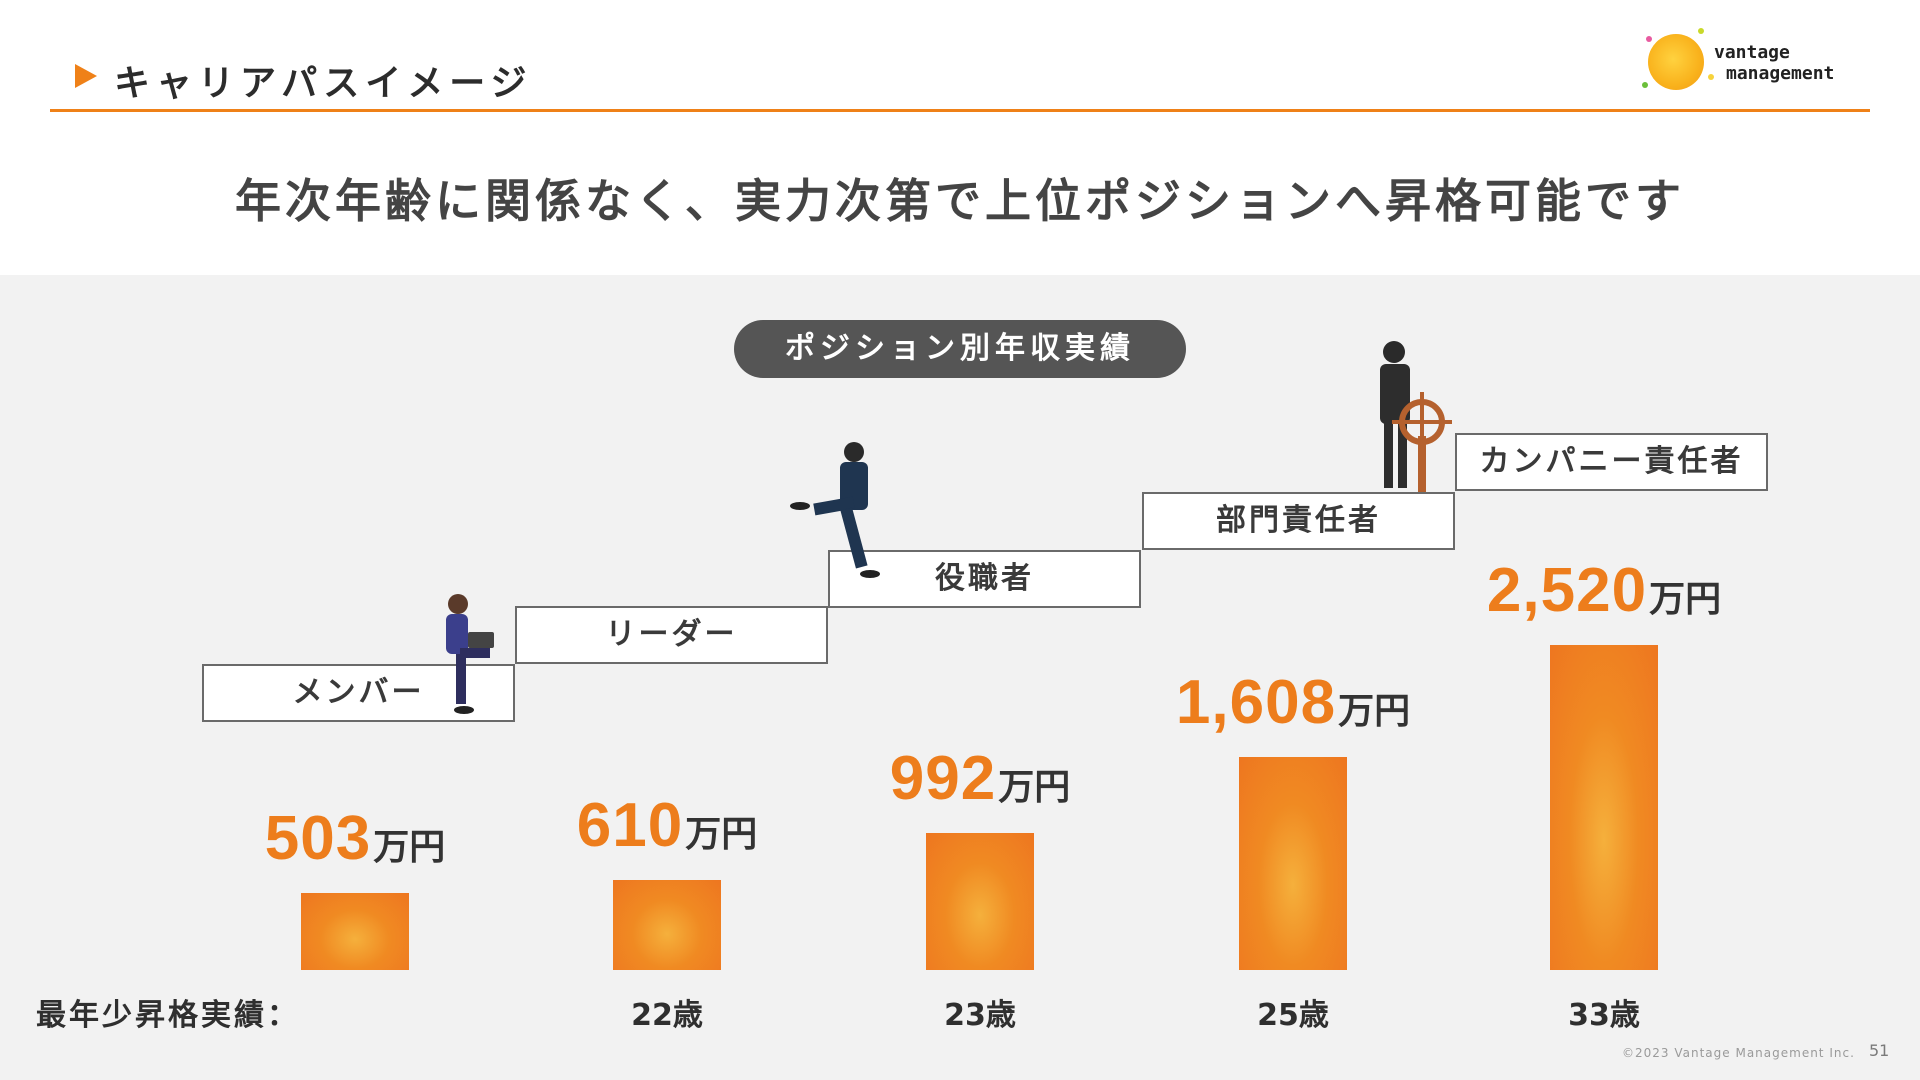 The height and width of the screenshot is (1080, 1920). I want to click on logo-line-1: vantage, so click(1752, 52).